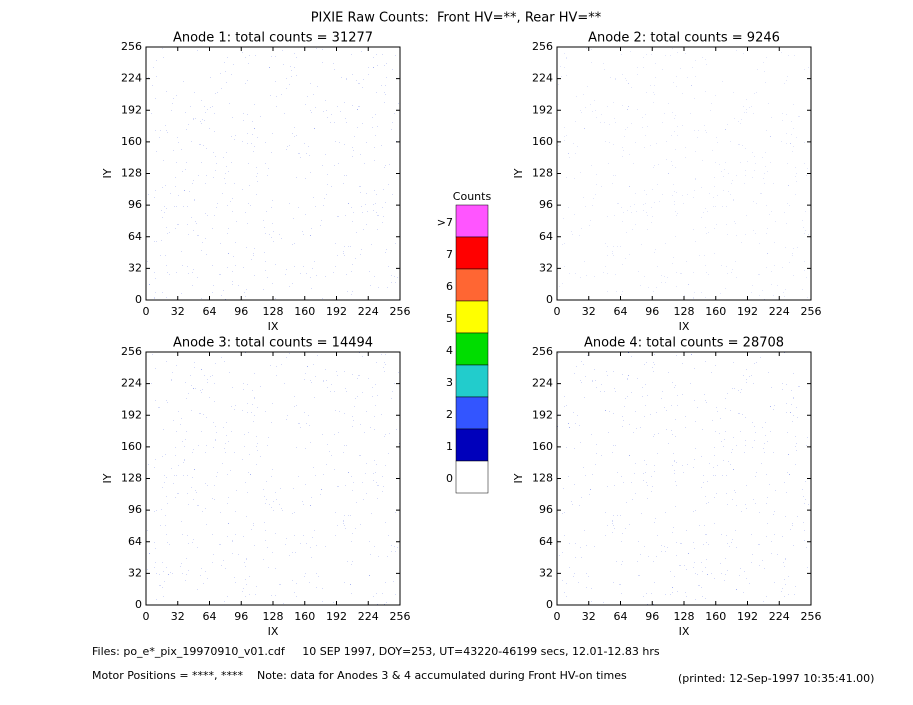 Image resolution: width=913 pixels, height=705 pixels. What do you see at coordinates (445, 222) in the screenshot?
I see `colorbar-label: >7` at bounding box center [445, 222].